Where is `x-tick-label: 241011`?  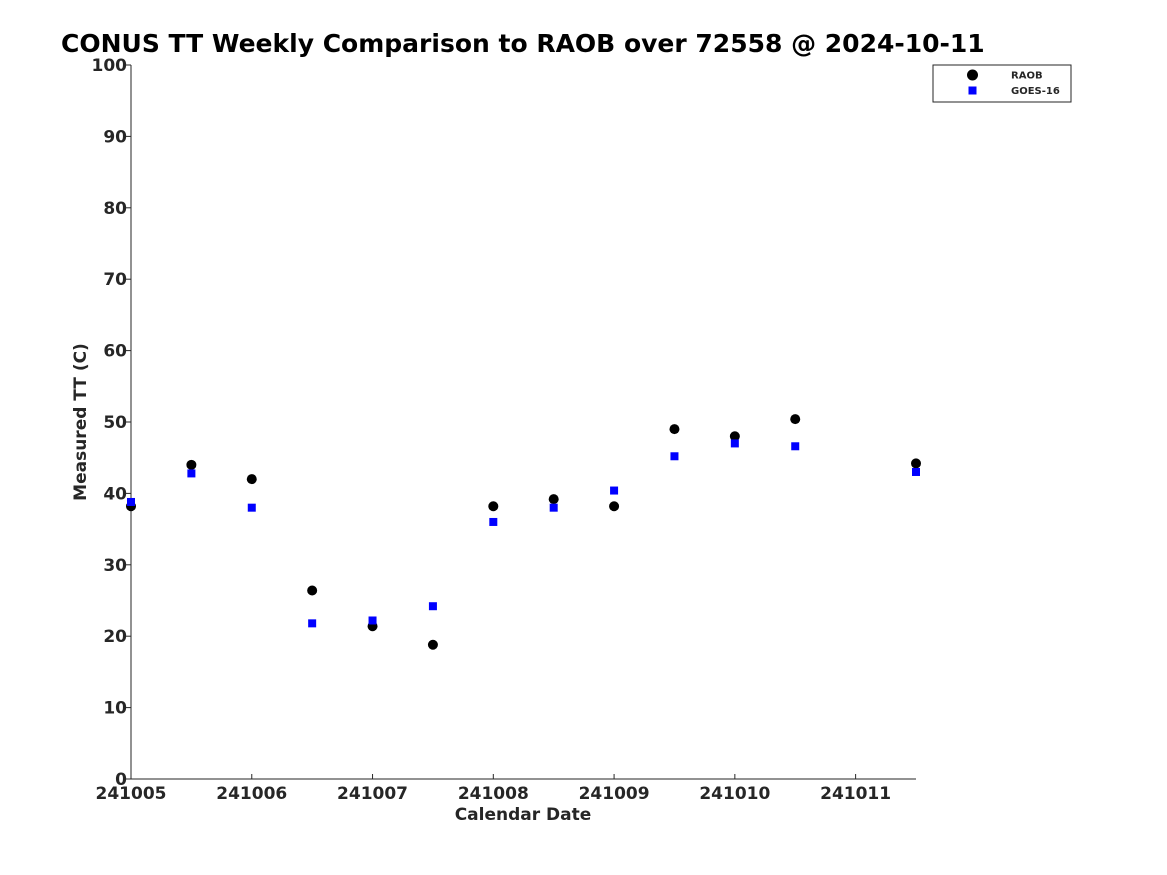
x-tick-label: 241011 is located at coordinates (855, 794).